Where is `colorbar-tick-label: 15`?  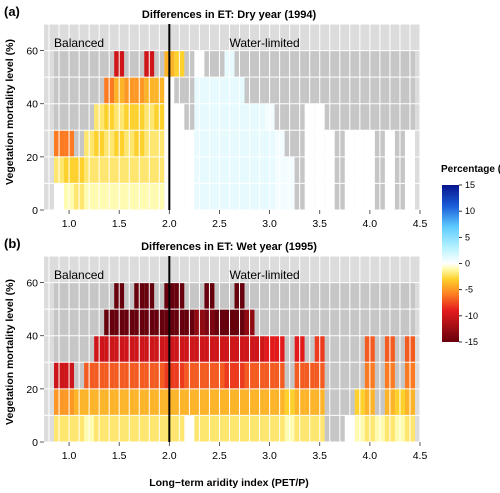 colorbar-tick-label: 15 is located at coordinates (470, 185).